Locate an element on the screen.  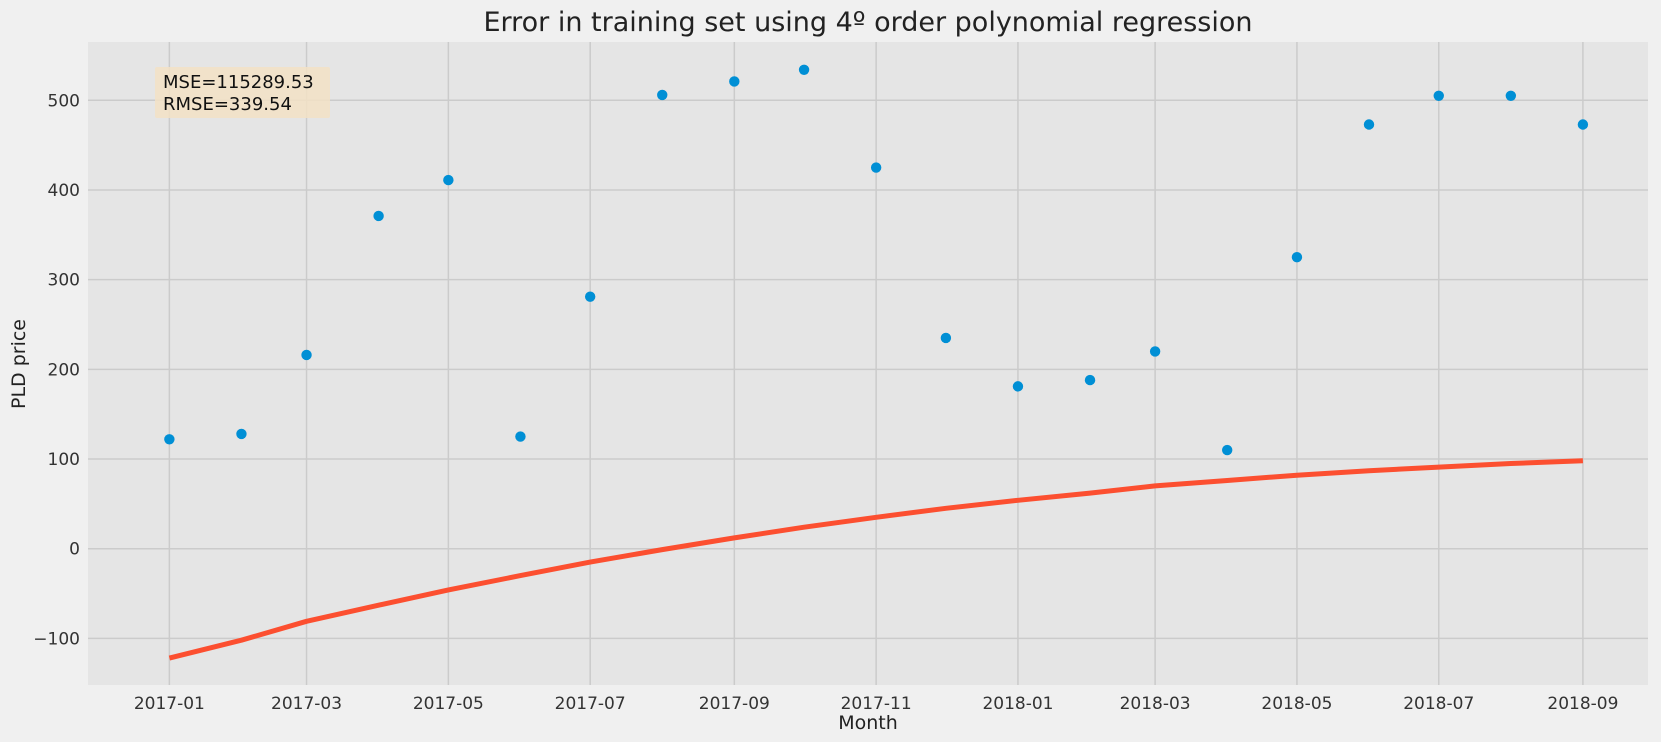
y-tick-label: 0 is located at coordinates (74, 550).